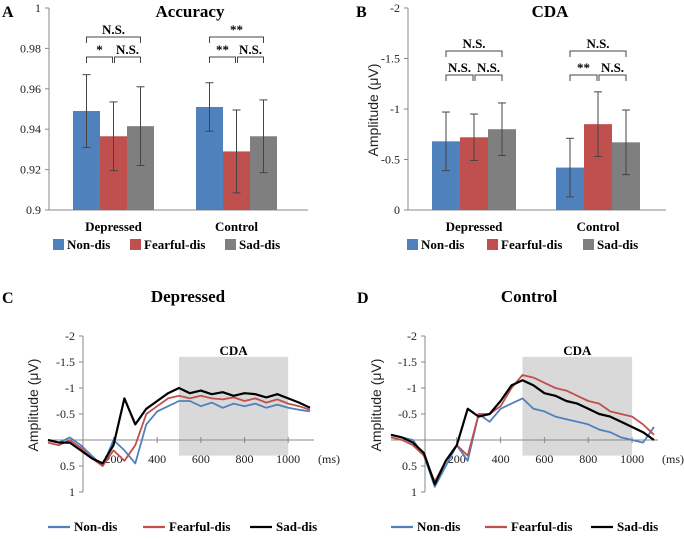  Describe the element at coordinates (188, 296) in the screenshot. I see `chart-title: Depressed` at that location.